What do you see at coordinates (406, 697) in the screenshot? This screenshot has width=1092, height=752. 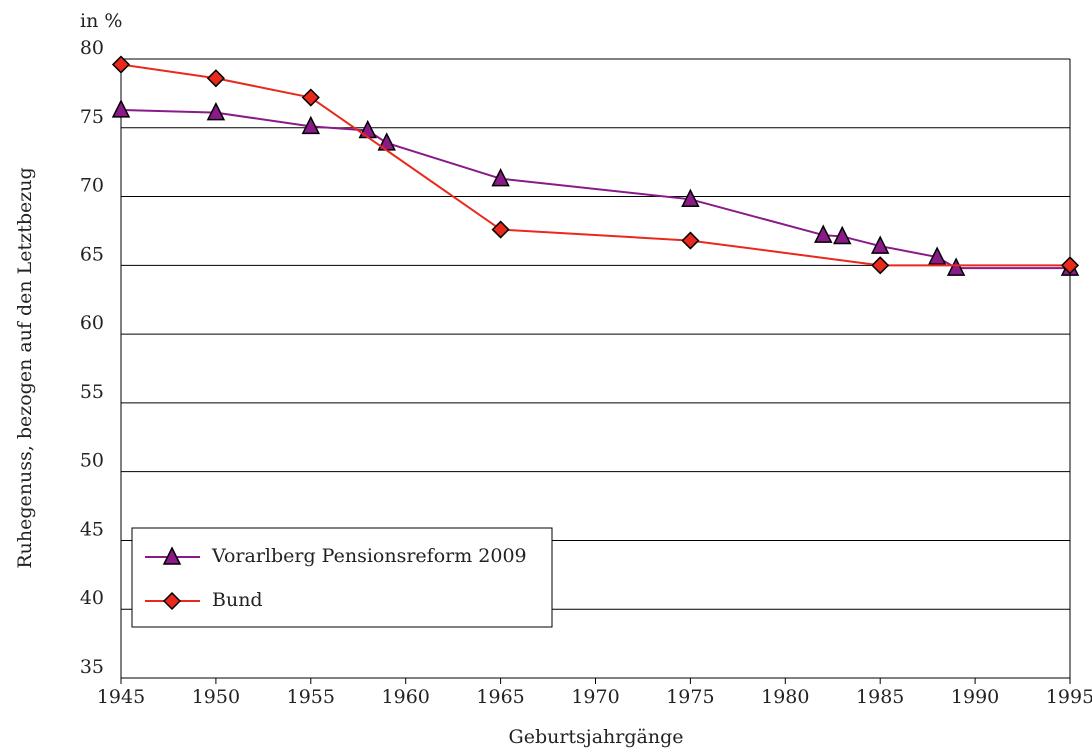 I see `x-tick-label: 1960` at bounding box center [406, 697].